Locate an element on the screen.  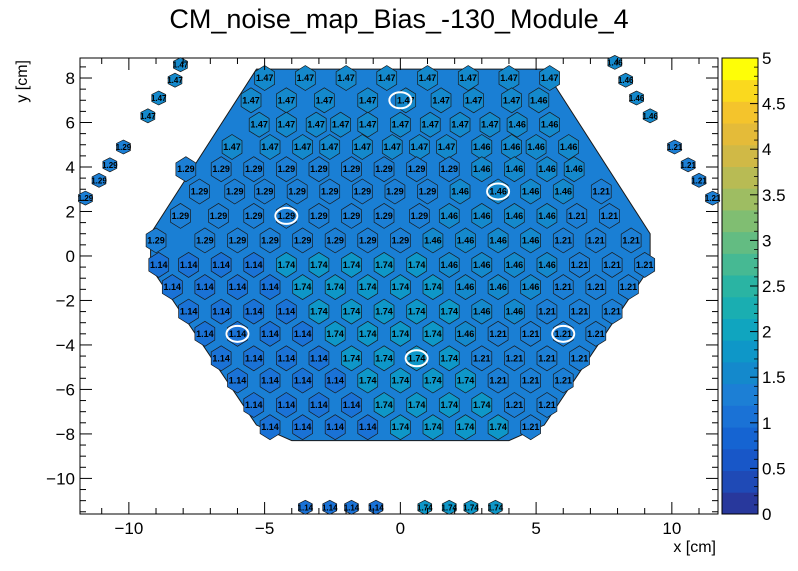
colorbar-tick-label: 0 is located at coordinates (766, 514).